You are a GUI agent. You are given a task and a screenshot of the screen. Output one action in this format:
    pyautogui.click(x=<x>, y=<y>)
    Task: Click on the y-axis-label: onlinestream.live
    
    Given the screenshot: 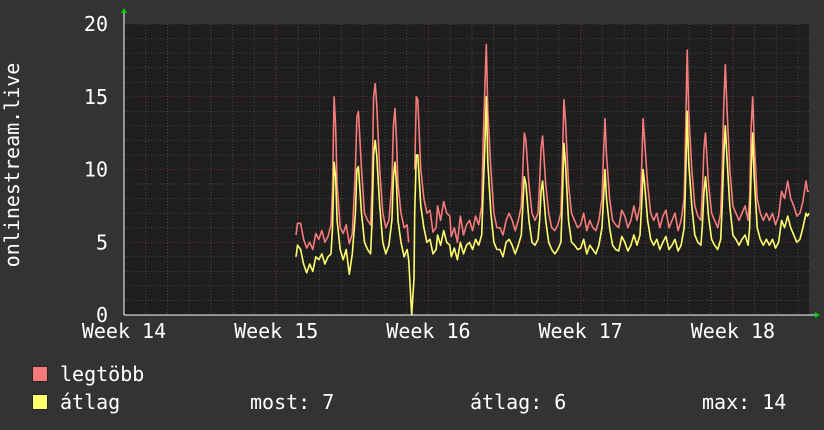 What is the action you would take?
    pyautogui.click(x=12, y=165)
    